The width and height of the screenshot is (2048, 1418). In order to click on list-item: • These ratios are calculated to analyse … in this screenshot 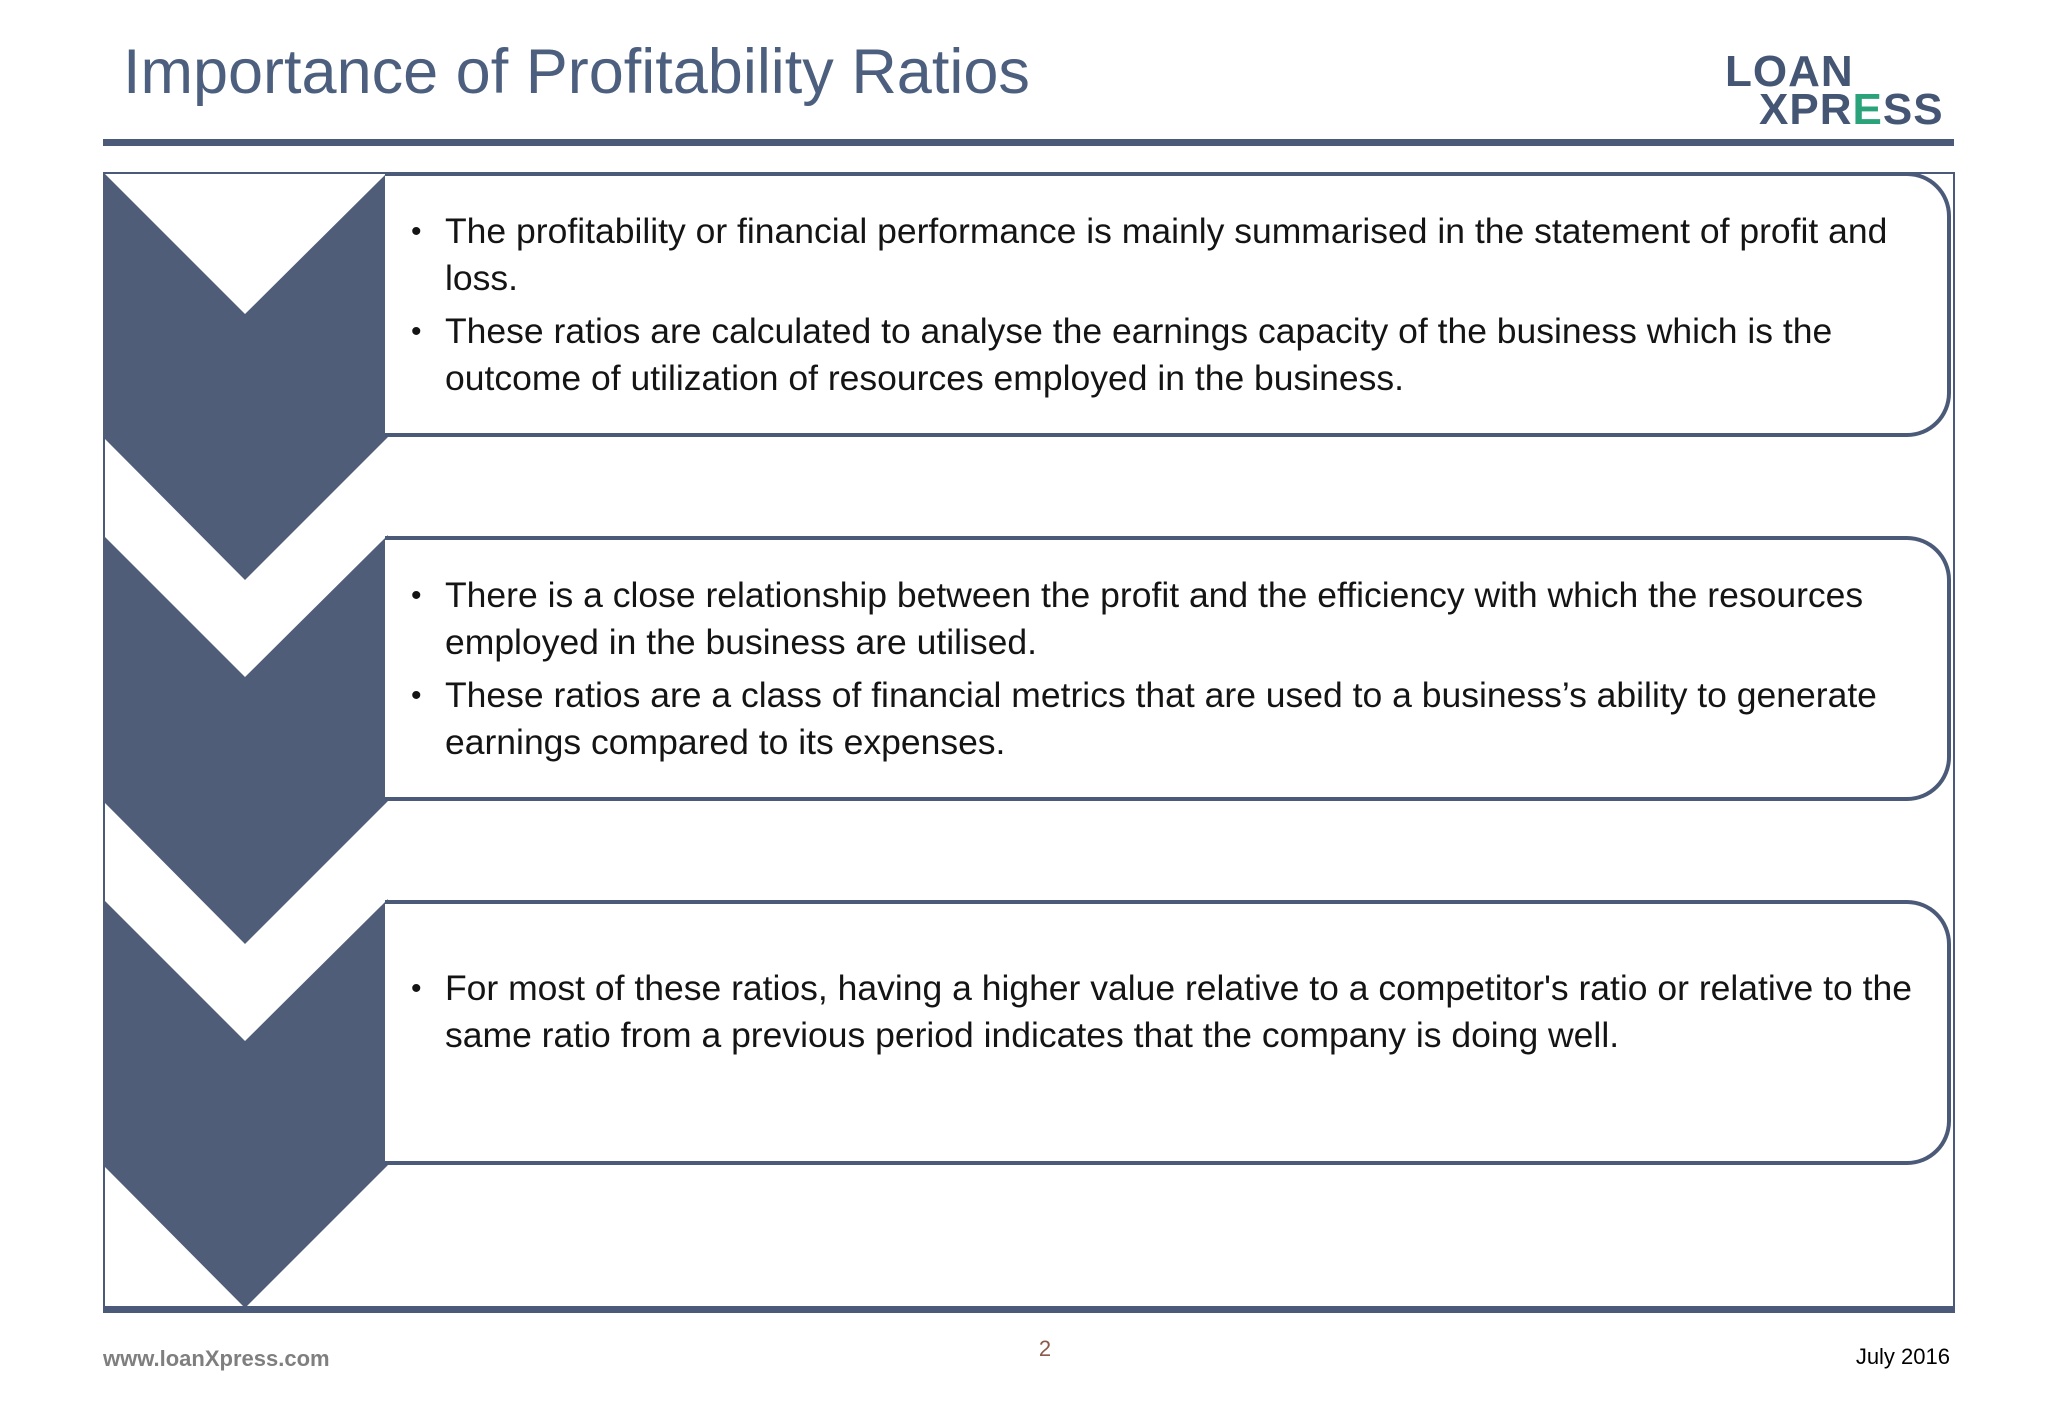, I will do `click(1122, 354)`.